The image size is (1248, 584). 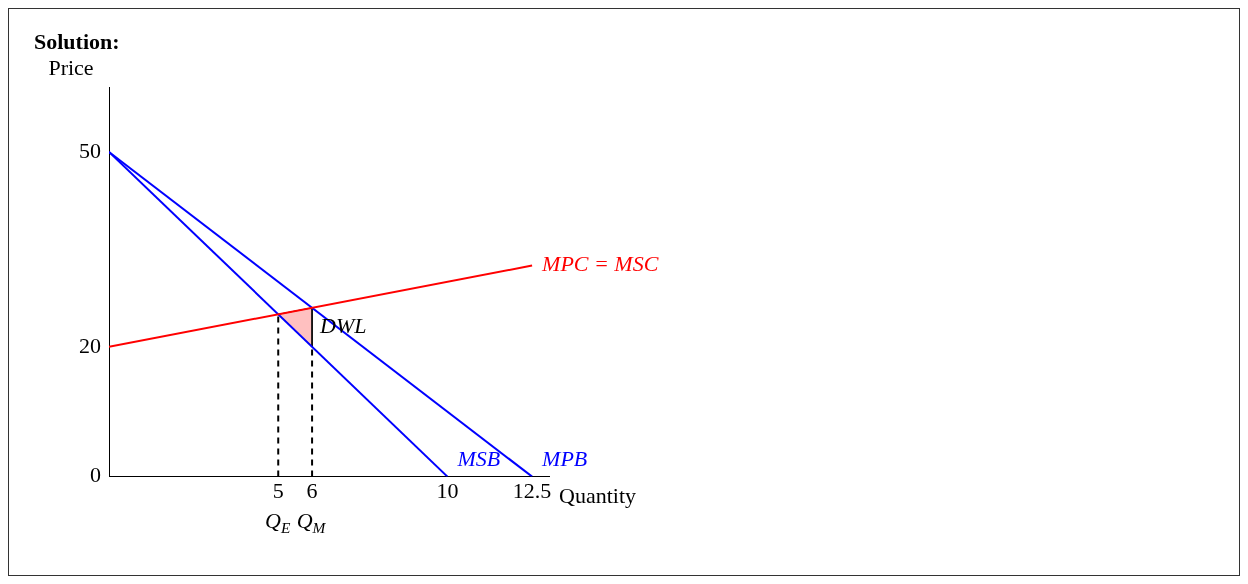 I want to click on x-tick-label: 5, so click(x=278, y=490).